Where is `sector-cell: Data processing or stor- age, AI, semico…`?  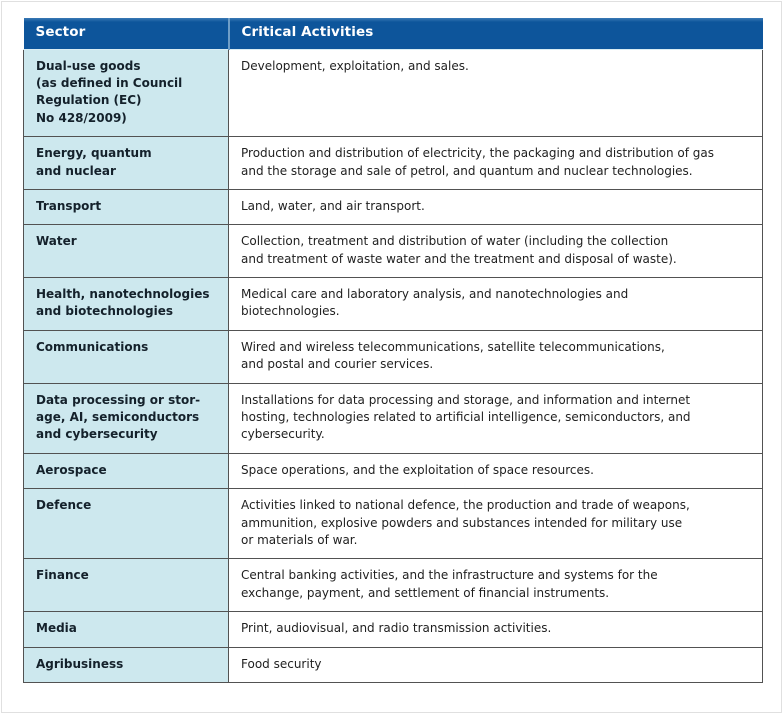 sector-cell: Data processing or stor- age, AI, semico… is located at coordinates (126, 418).